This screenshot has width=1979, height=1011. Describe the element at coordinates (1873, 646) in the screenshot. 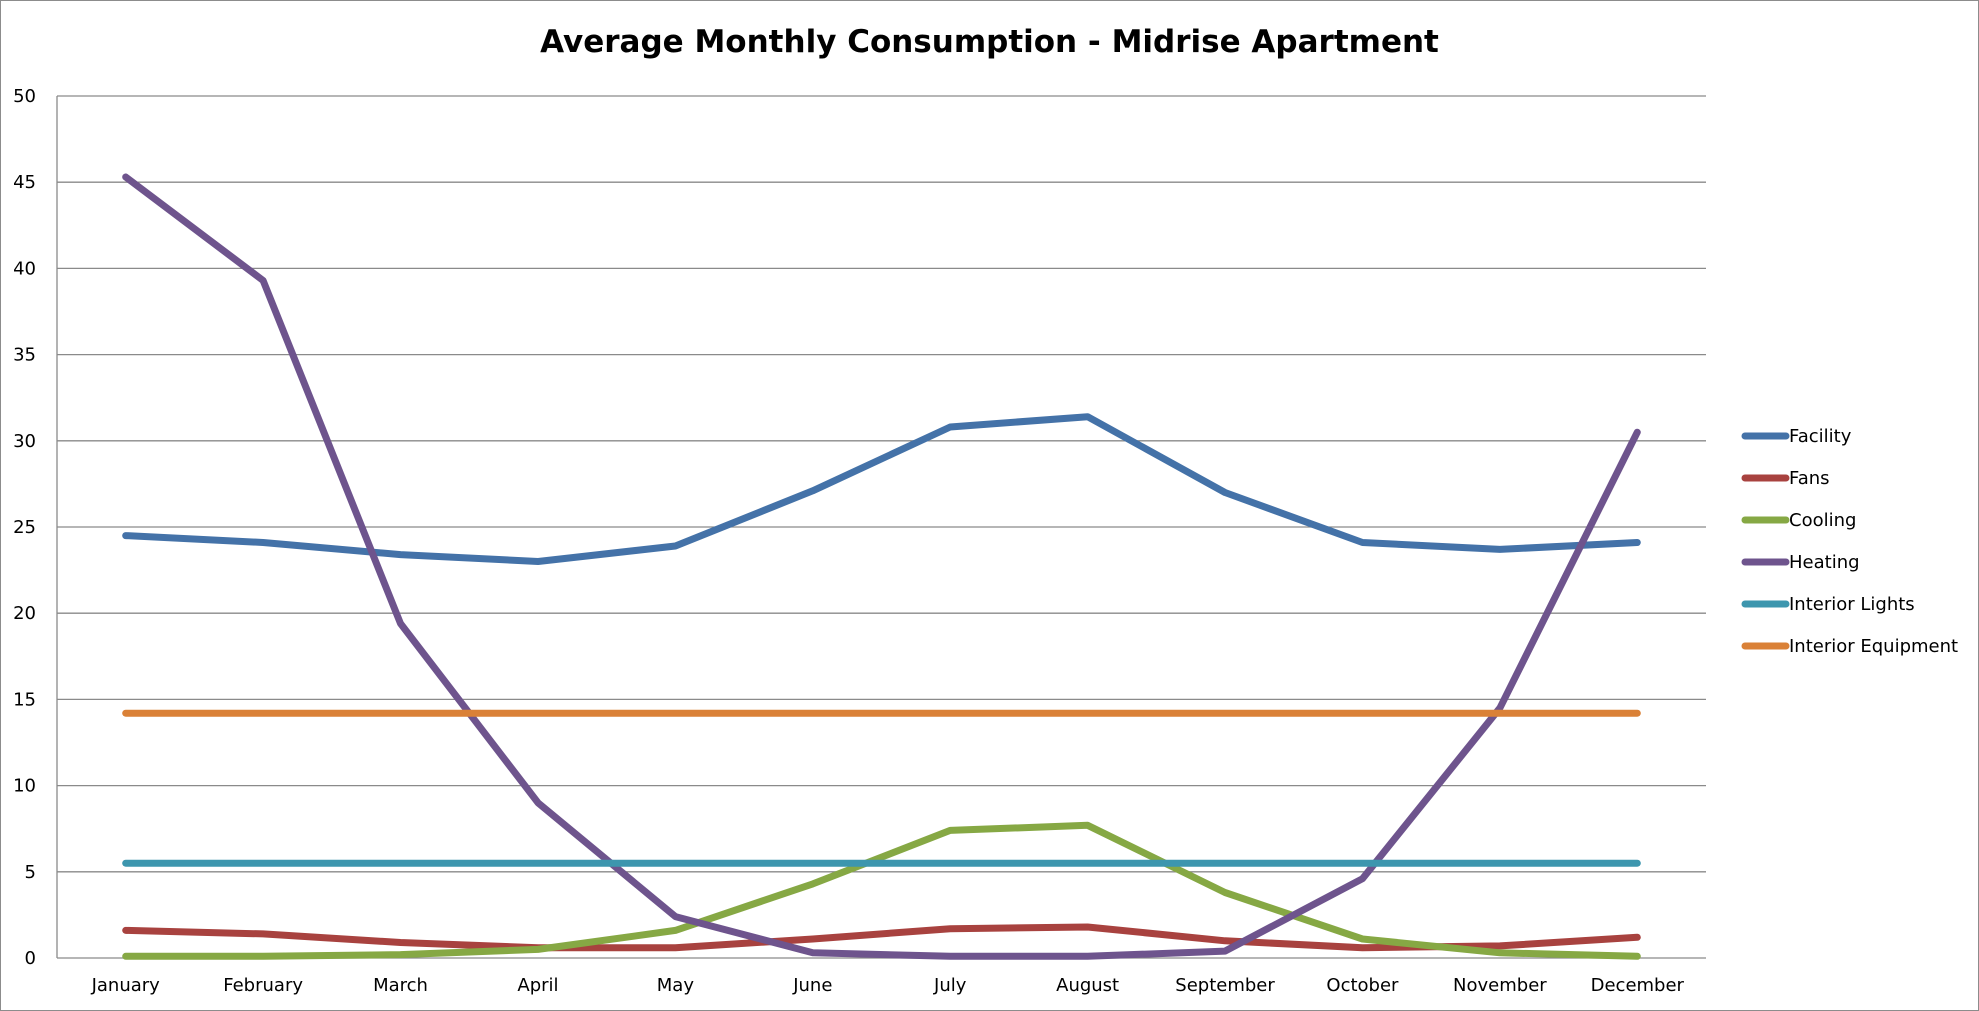

I see `legend-label: Interior Equipment` at that location.